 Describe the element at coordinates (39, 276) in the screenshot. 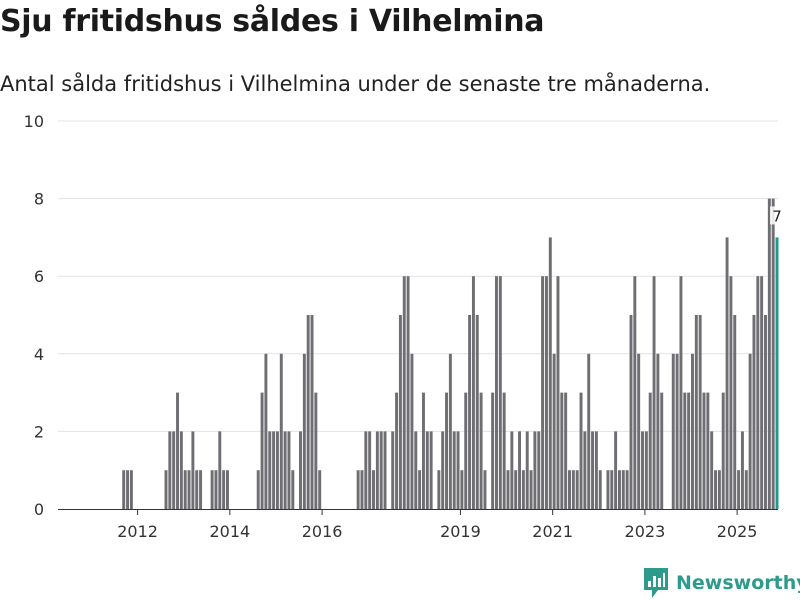

I see `y-tick-label: 6` at that location.